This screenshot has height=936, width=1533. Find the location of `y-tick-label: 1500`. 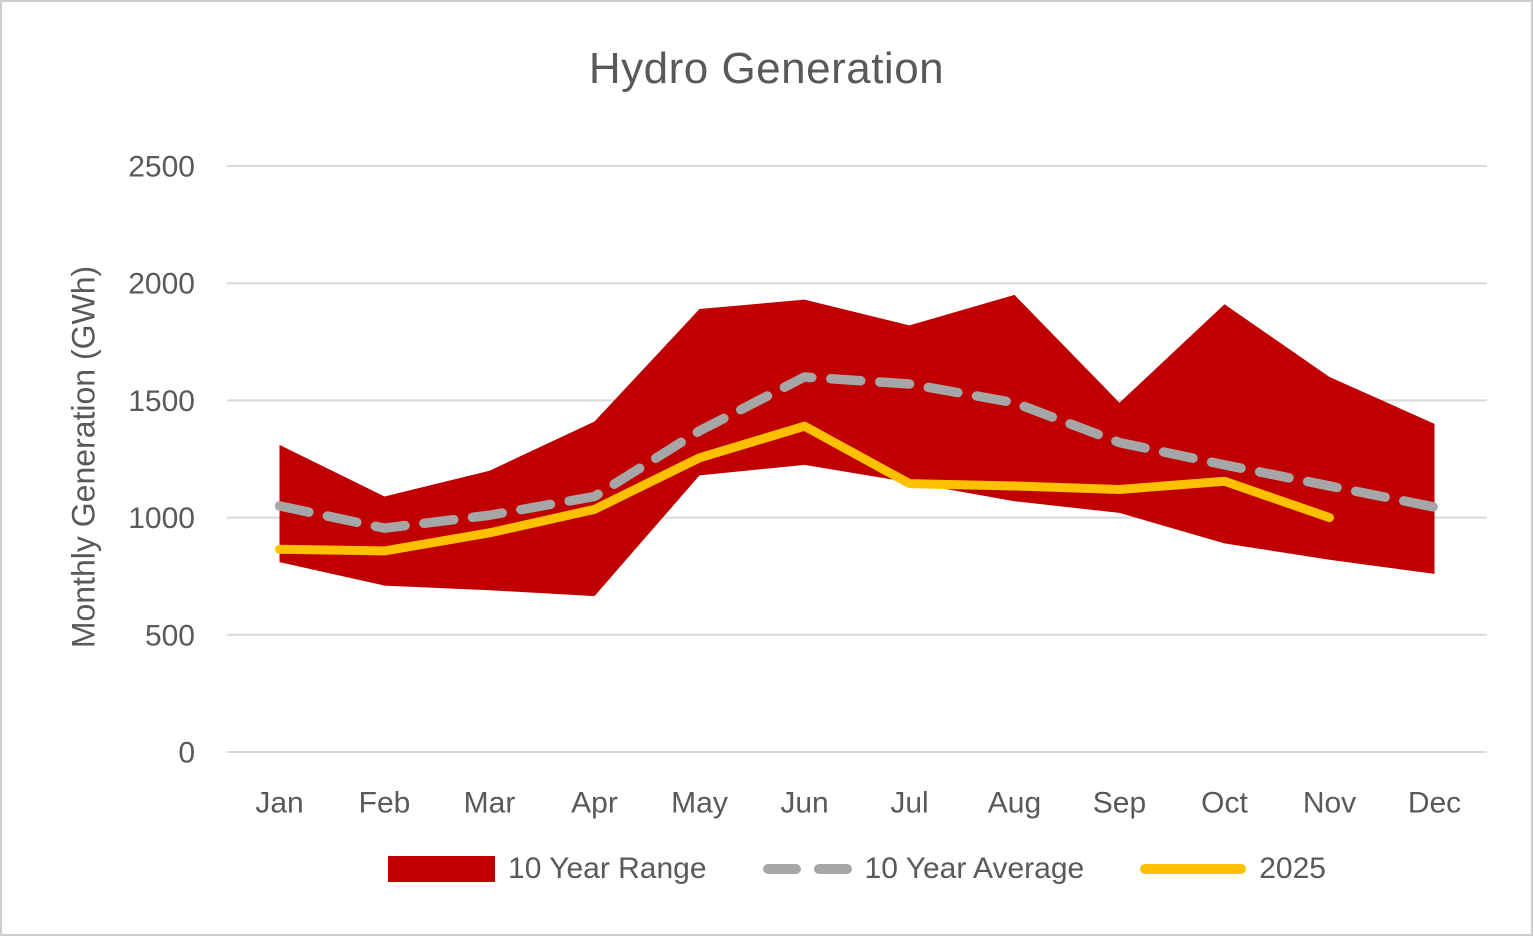

y-tick-label: 1500 is located at coordinates (161, 401).